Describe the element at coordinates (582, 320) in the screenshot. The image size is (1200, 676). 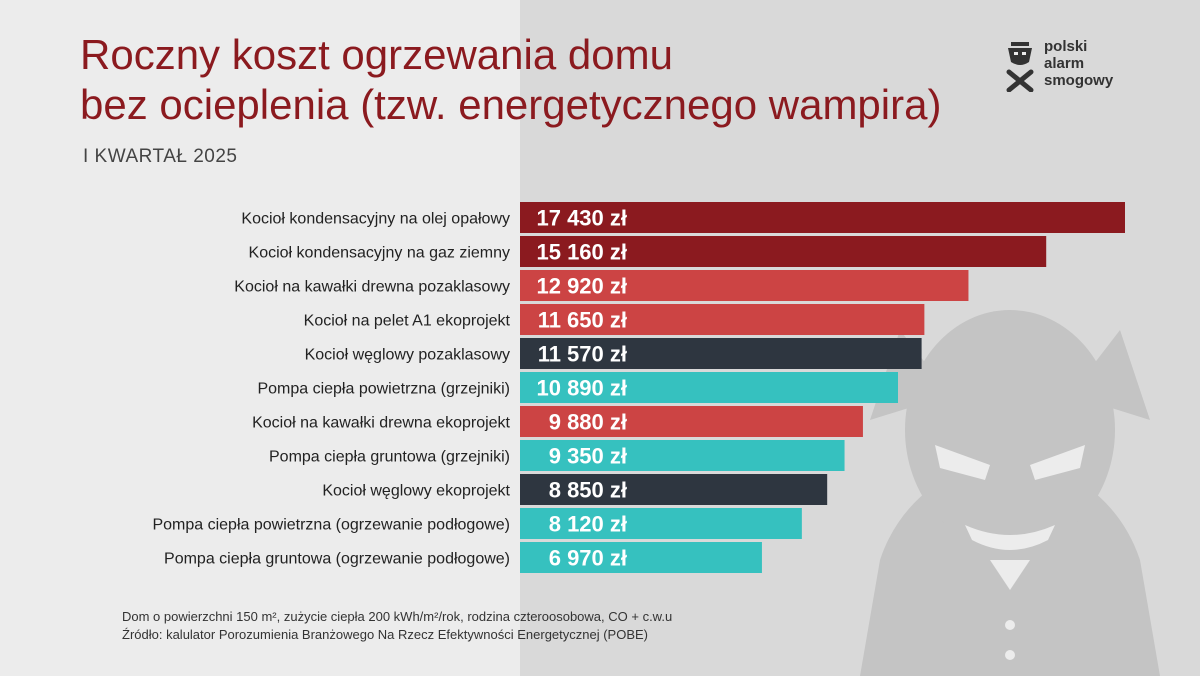
I see `value-label-4: 11 650 zł` at that location.